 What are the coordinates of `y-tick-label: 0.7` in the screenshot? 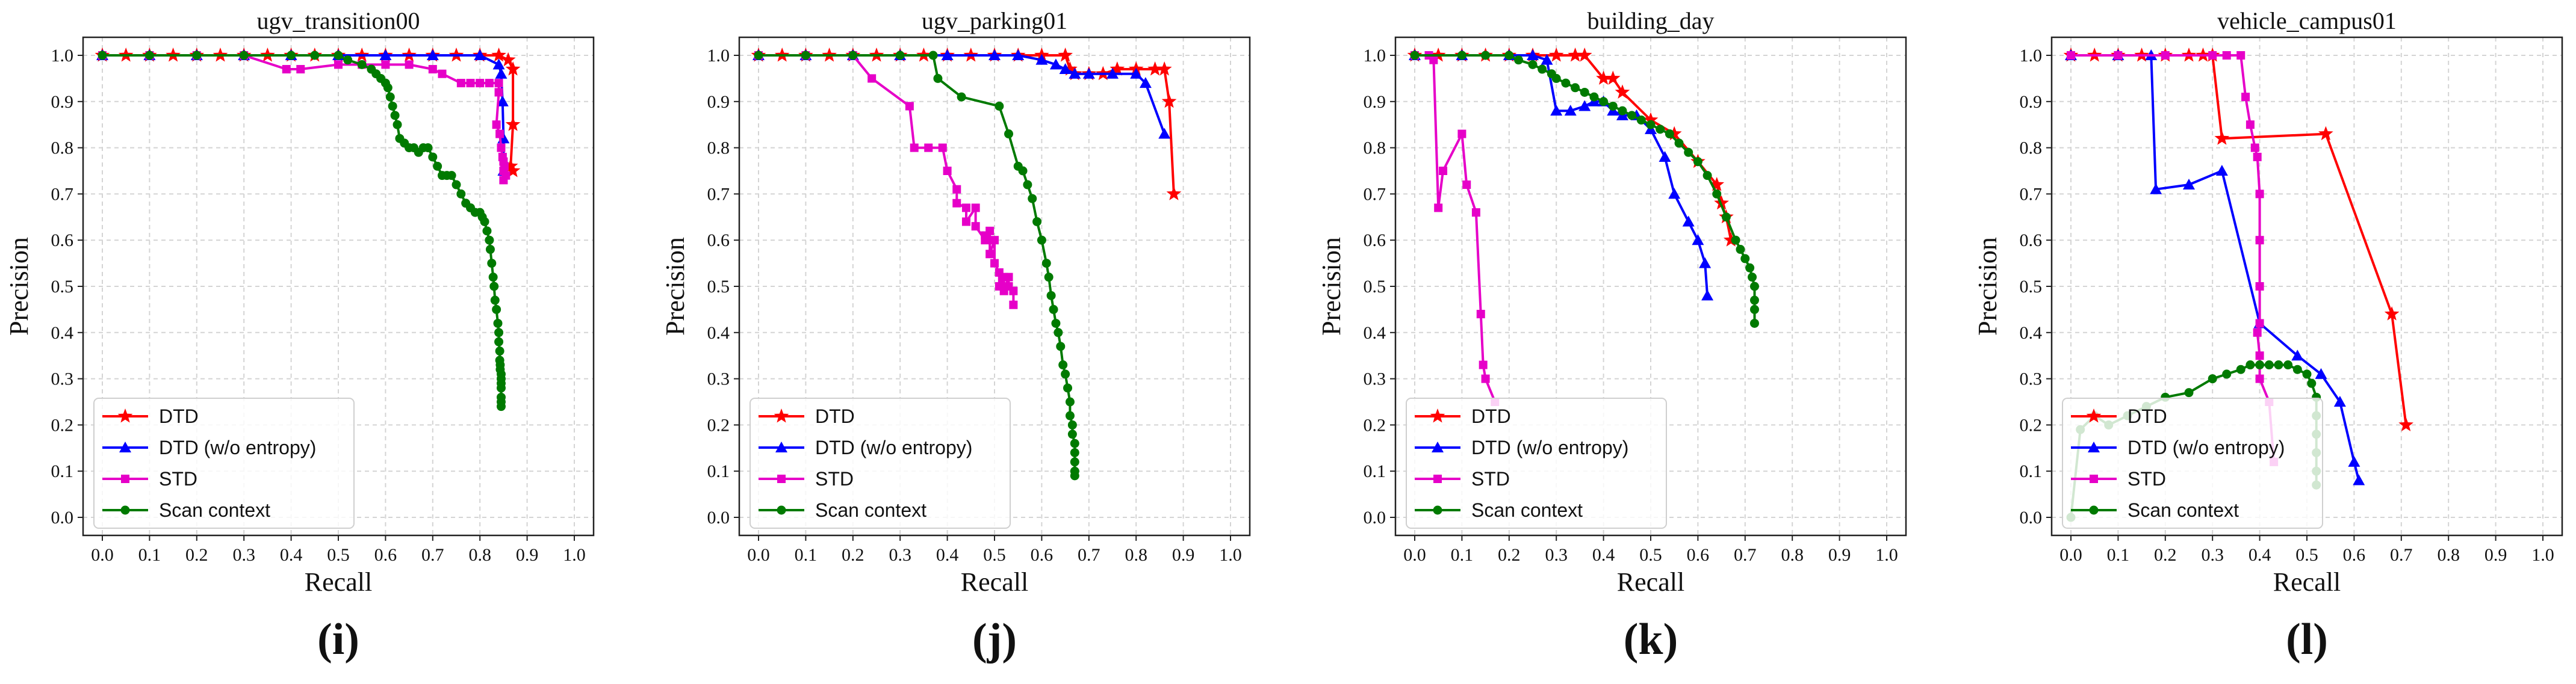 It's located at (2031, 194).